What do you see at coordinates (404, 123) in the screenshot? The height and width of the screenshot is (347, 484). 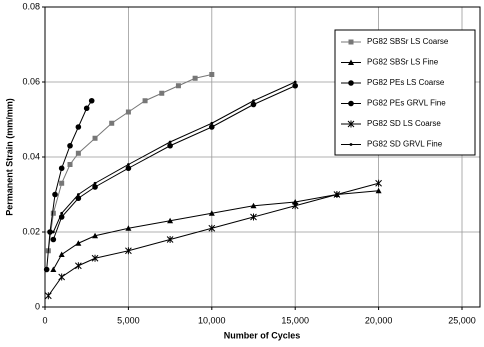 I see `legend-label: PG82 SD LS Coarse` at bounding box center [404, 123].